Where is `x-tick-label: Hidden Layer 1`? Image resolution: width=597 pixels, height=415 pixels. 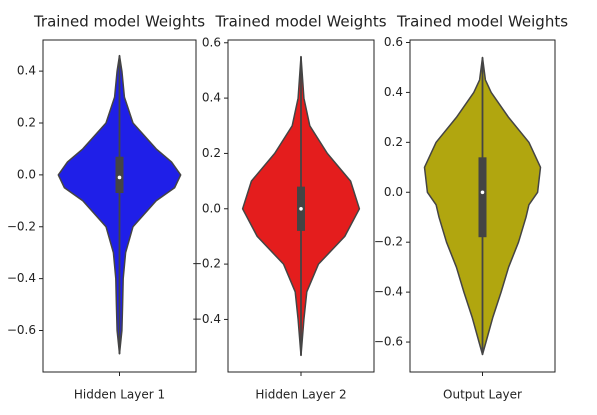 x-tick-label: Hidden Layer 1 is located at coordinates (119, 395).